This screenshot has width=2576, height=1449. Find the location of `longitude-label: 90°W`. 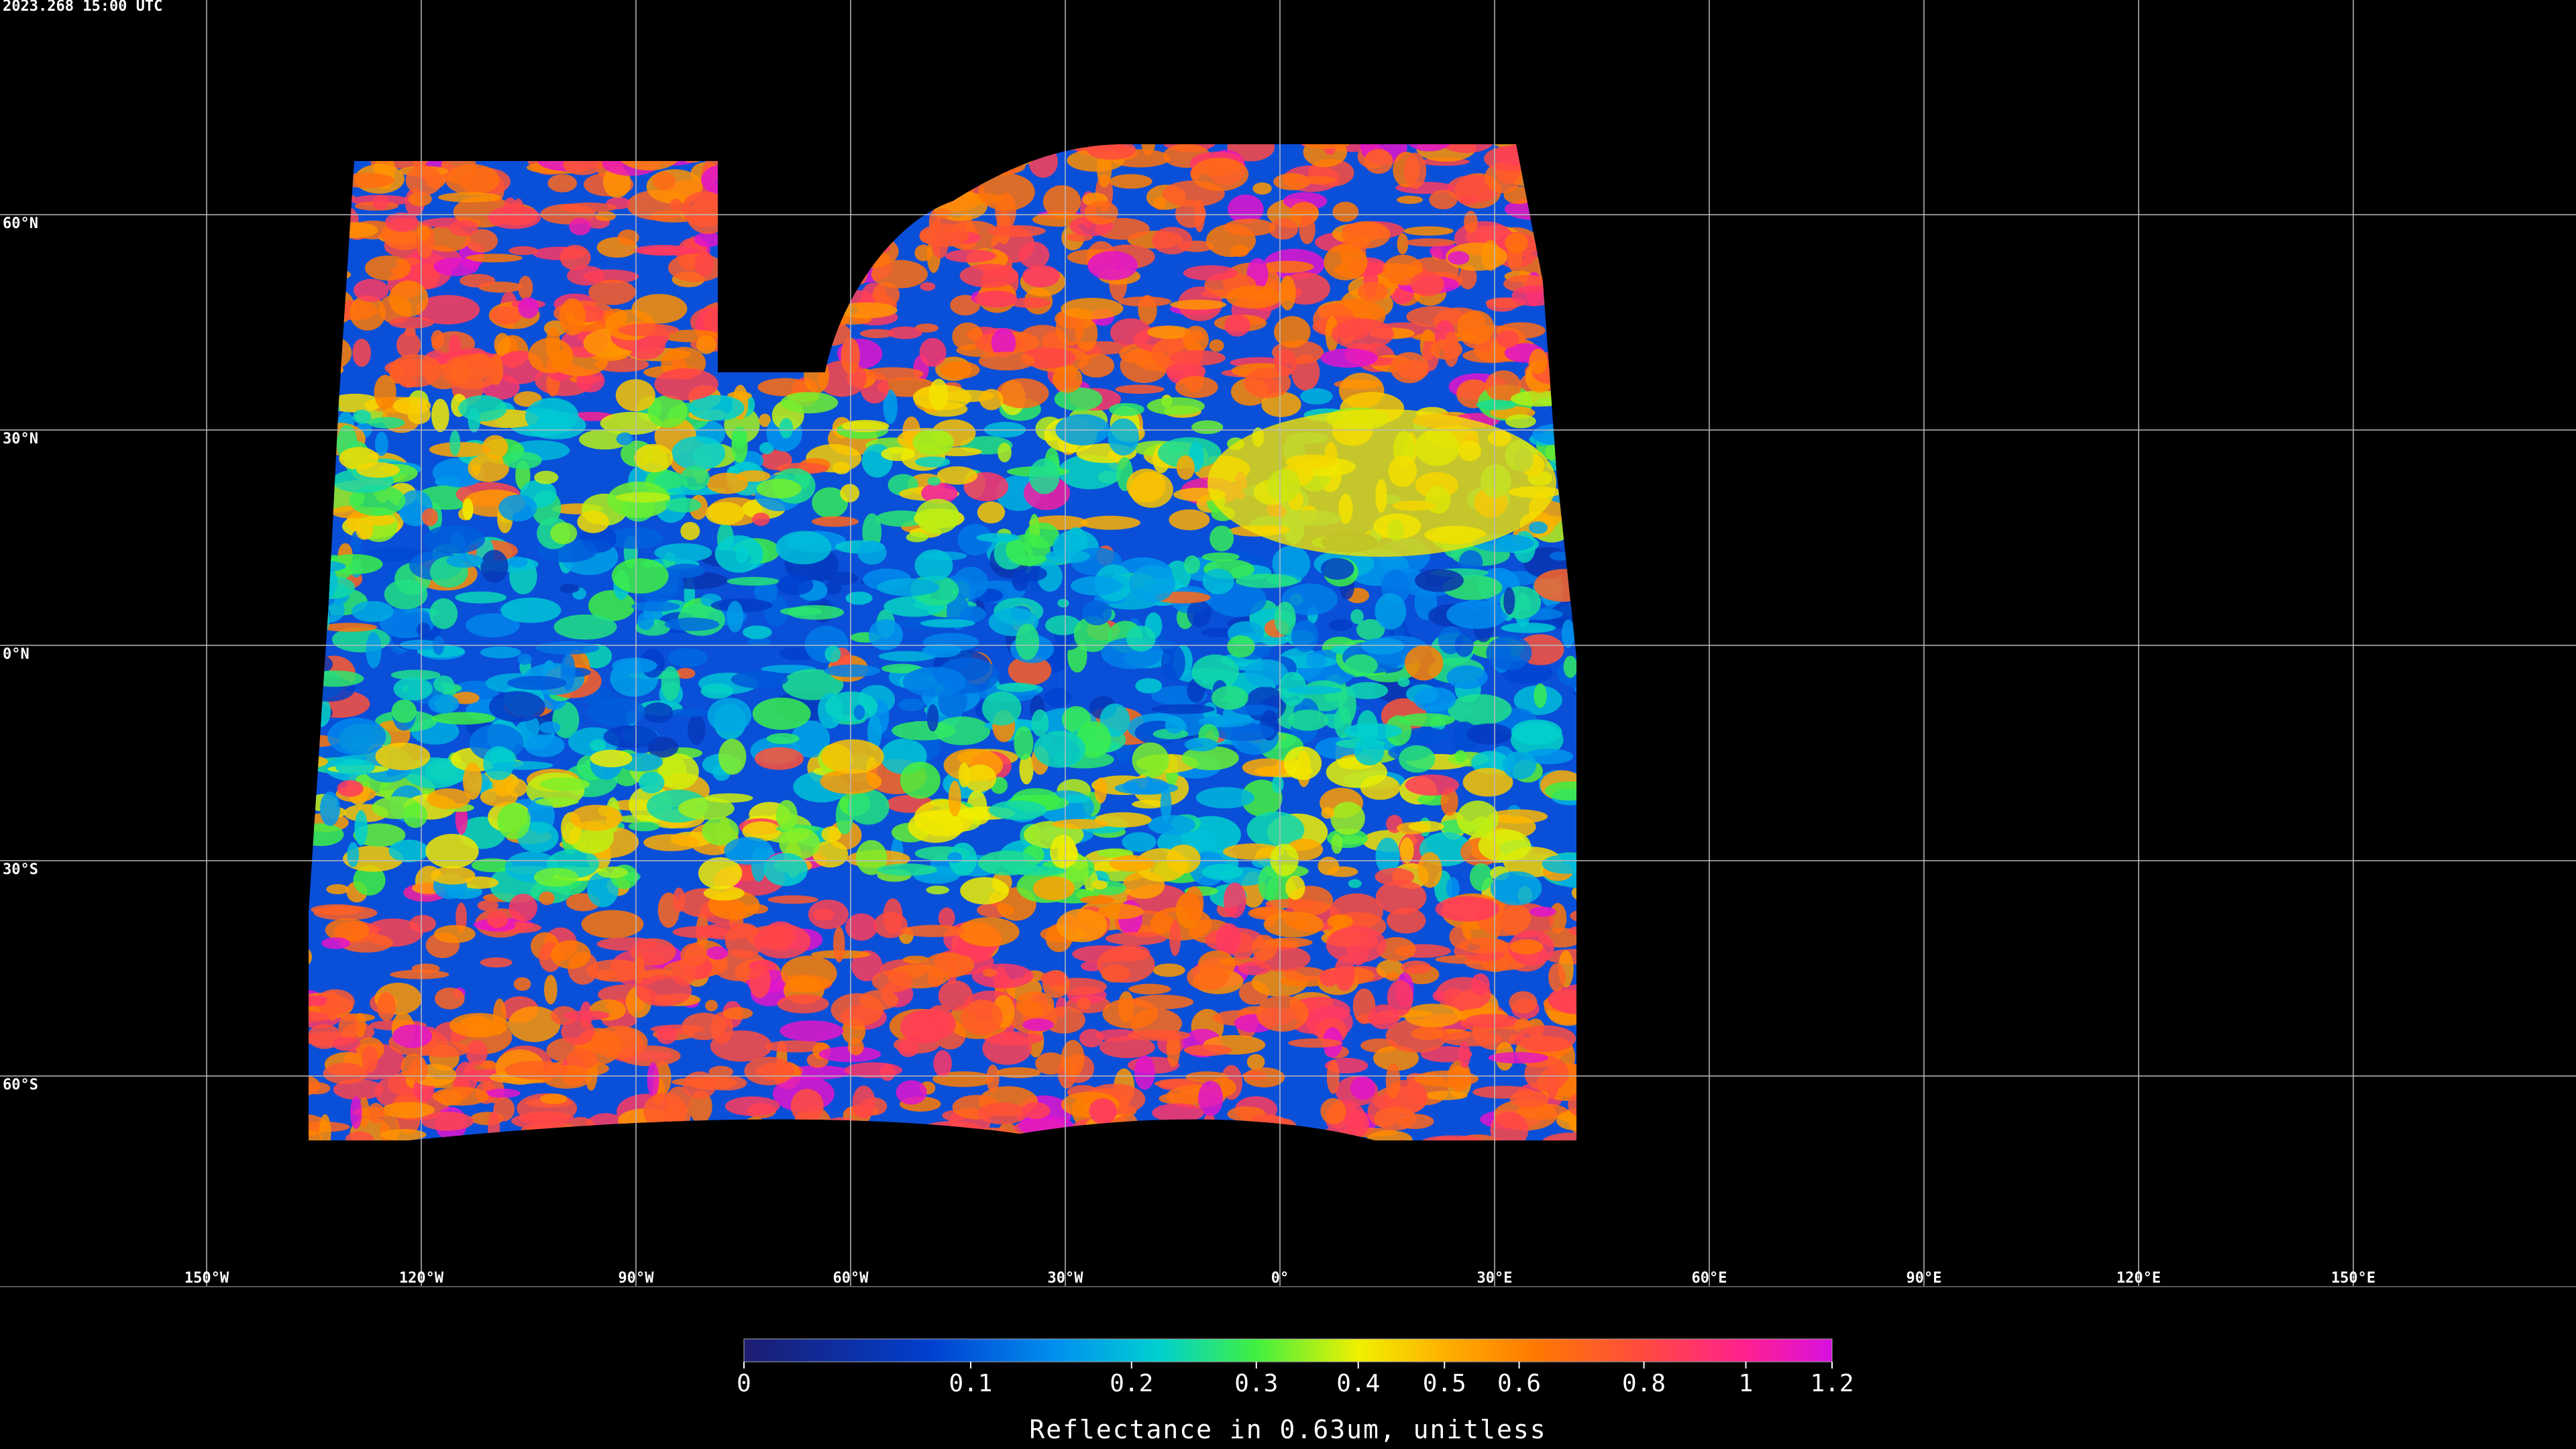

longitude-label: 90°W is located at coordinates (637, 1278).